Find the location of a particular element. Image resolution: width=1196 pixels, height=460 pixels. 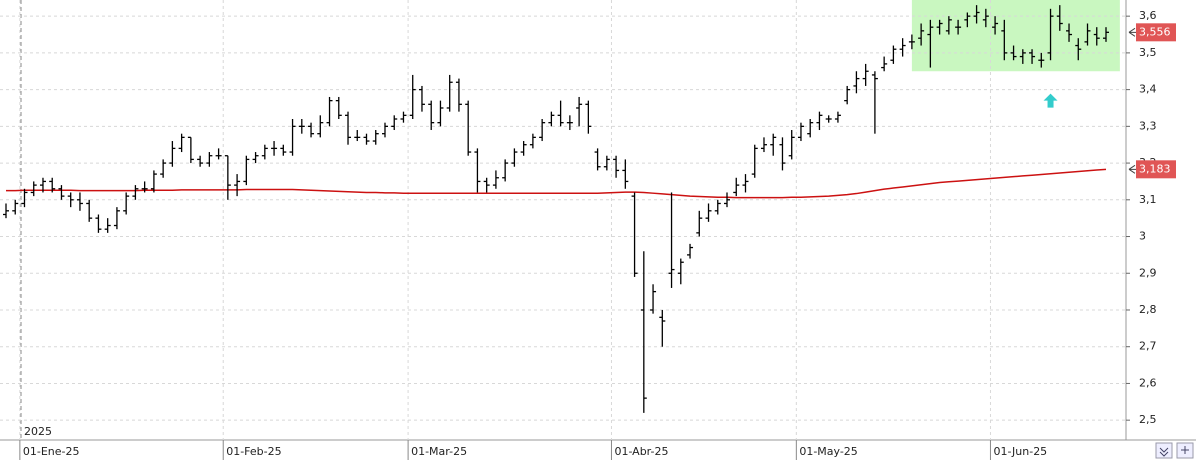

moving-average is located at coordinates (556, 183).